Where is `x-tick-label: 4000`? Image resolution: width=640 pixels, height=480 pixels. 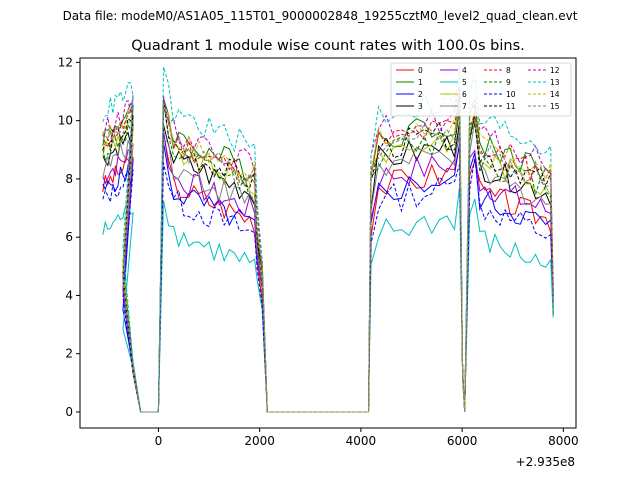
x-tick-label: 4000 is located at coordinates (361, 441).